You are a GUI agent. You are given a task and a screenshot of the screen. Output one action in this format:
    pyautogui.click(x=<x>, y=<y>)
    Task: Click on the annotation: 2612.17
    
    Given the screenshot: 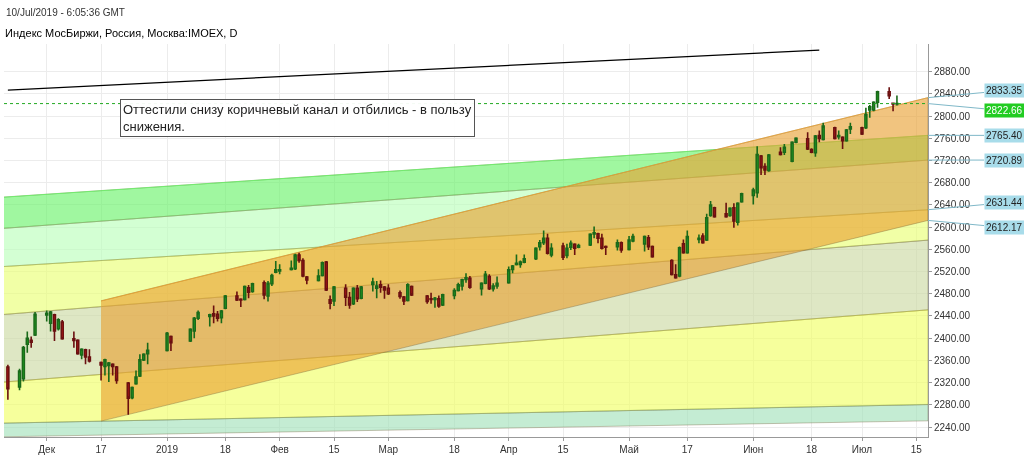 What is the action you would take?
    pyautogui.click(x=1004, y=227)
    